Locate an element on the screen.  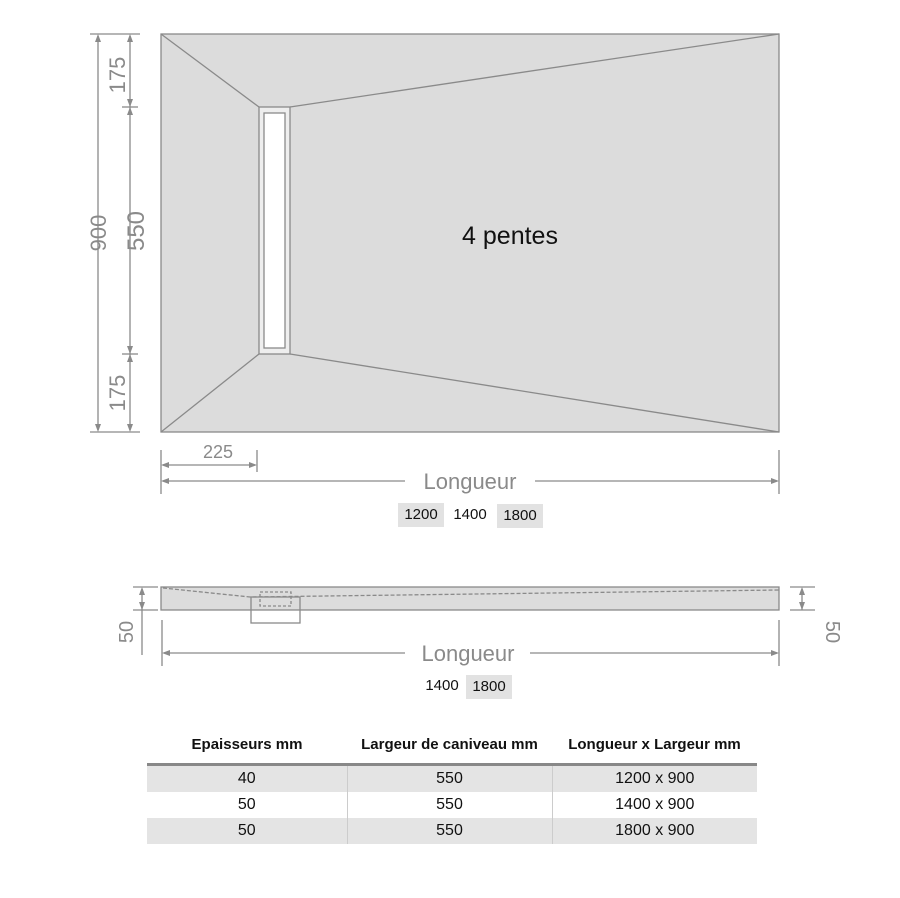
header-thickness: Epaisseurs mm is located at coordinates (247, 749).